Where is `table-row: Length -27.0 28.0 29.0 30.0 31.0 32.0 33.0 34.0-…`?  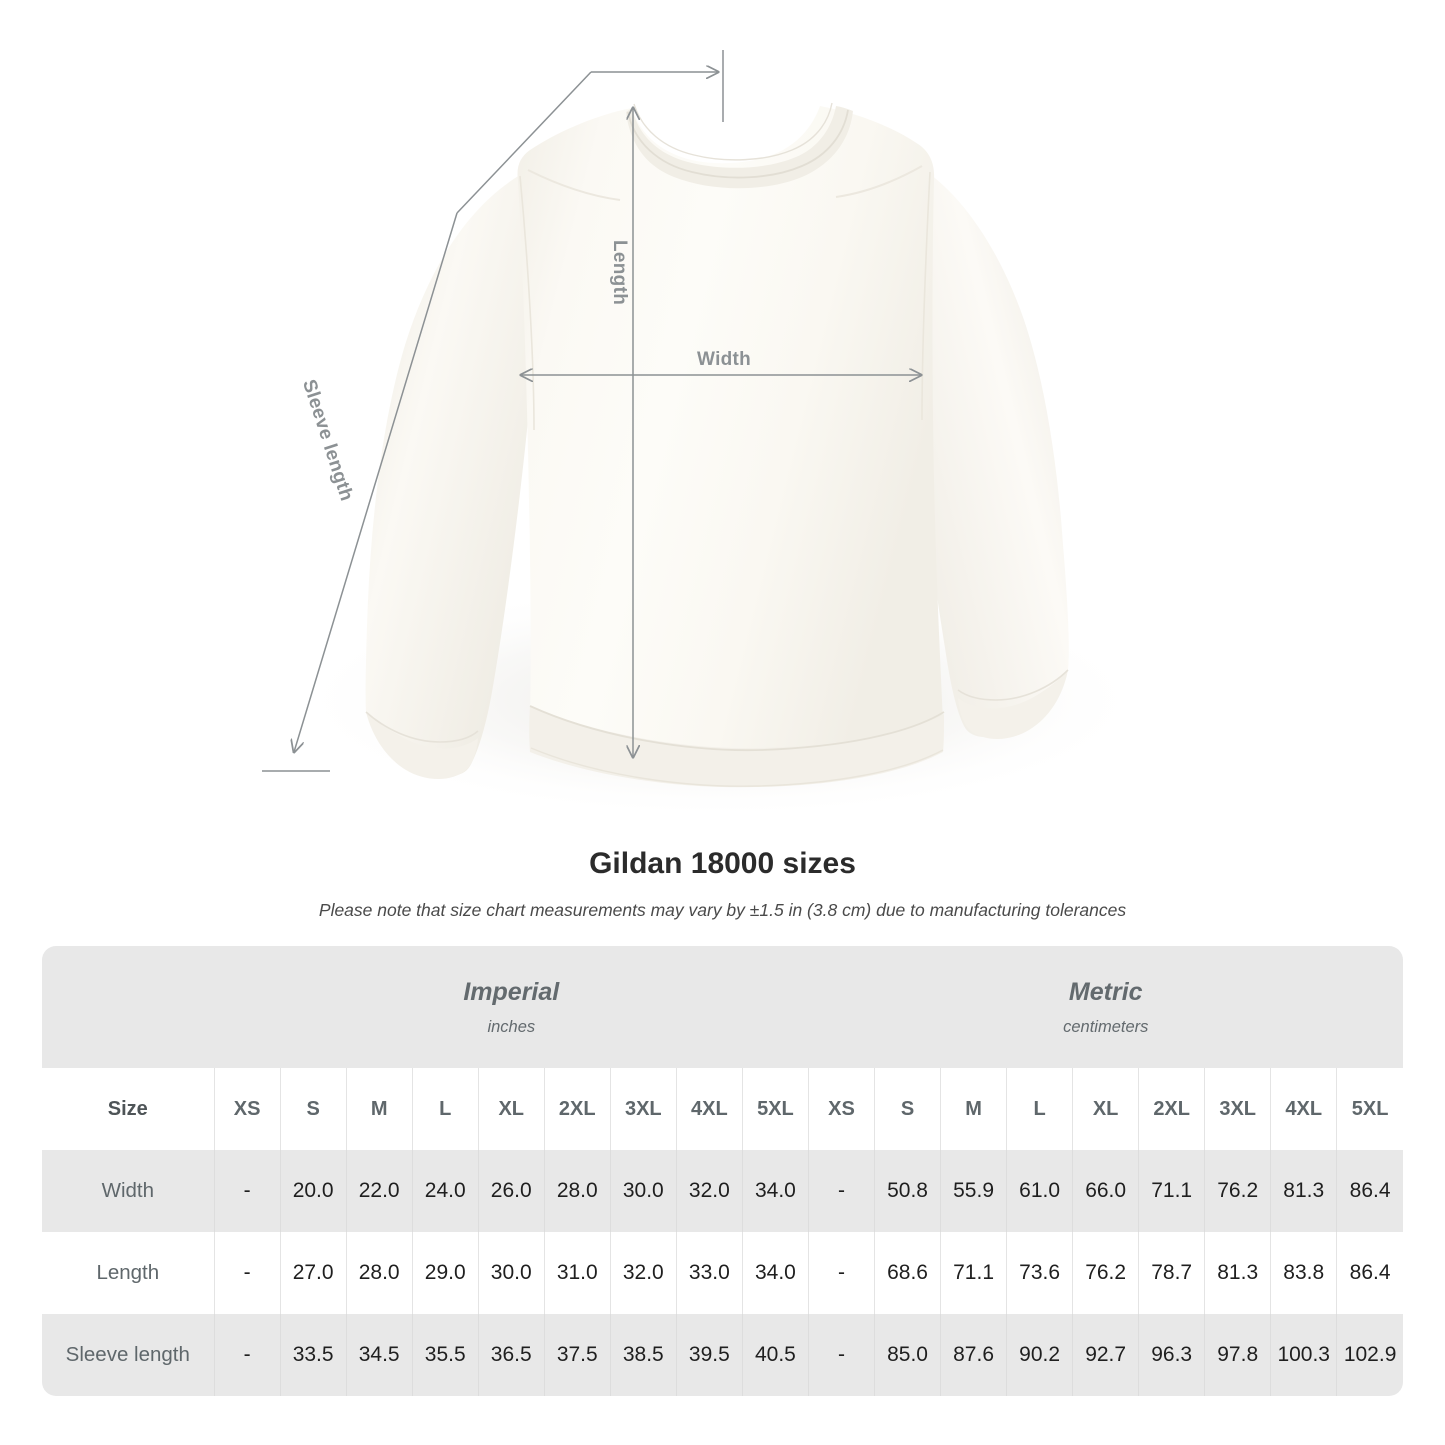 table-row: Length -27.0 28.0 29.0 30.0 31.0 32.0 33.0 34.0-… is located at coordinates (722, 1273).